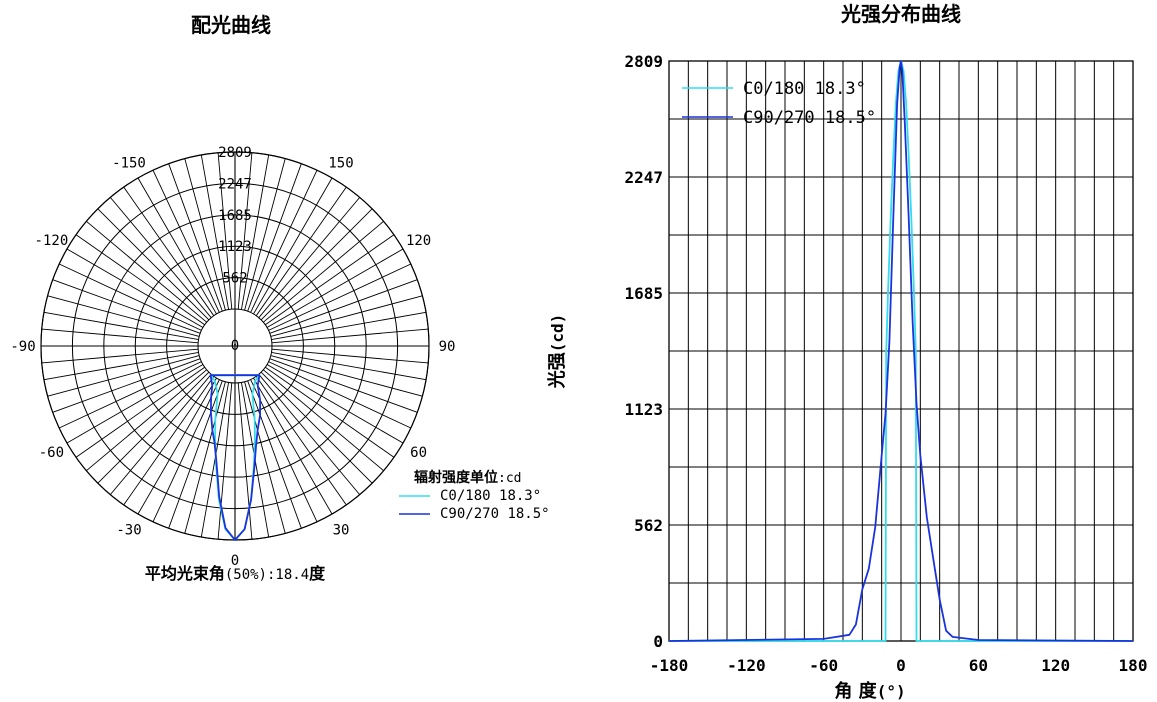 The image size is (1157, 702). I want to click on line-y-label: 光强(cd), so click(557, 352).